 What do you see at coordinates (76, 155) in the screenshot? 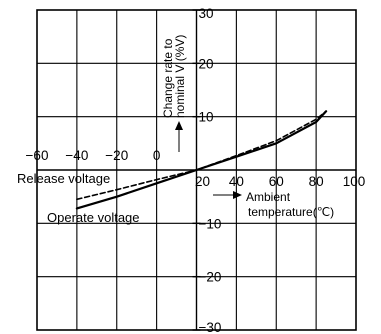
I see `x-tick-label: −40` at bounding box center [76, 155].